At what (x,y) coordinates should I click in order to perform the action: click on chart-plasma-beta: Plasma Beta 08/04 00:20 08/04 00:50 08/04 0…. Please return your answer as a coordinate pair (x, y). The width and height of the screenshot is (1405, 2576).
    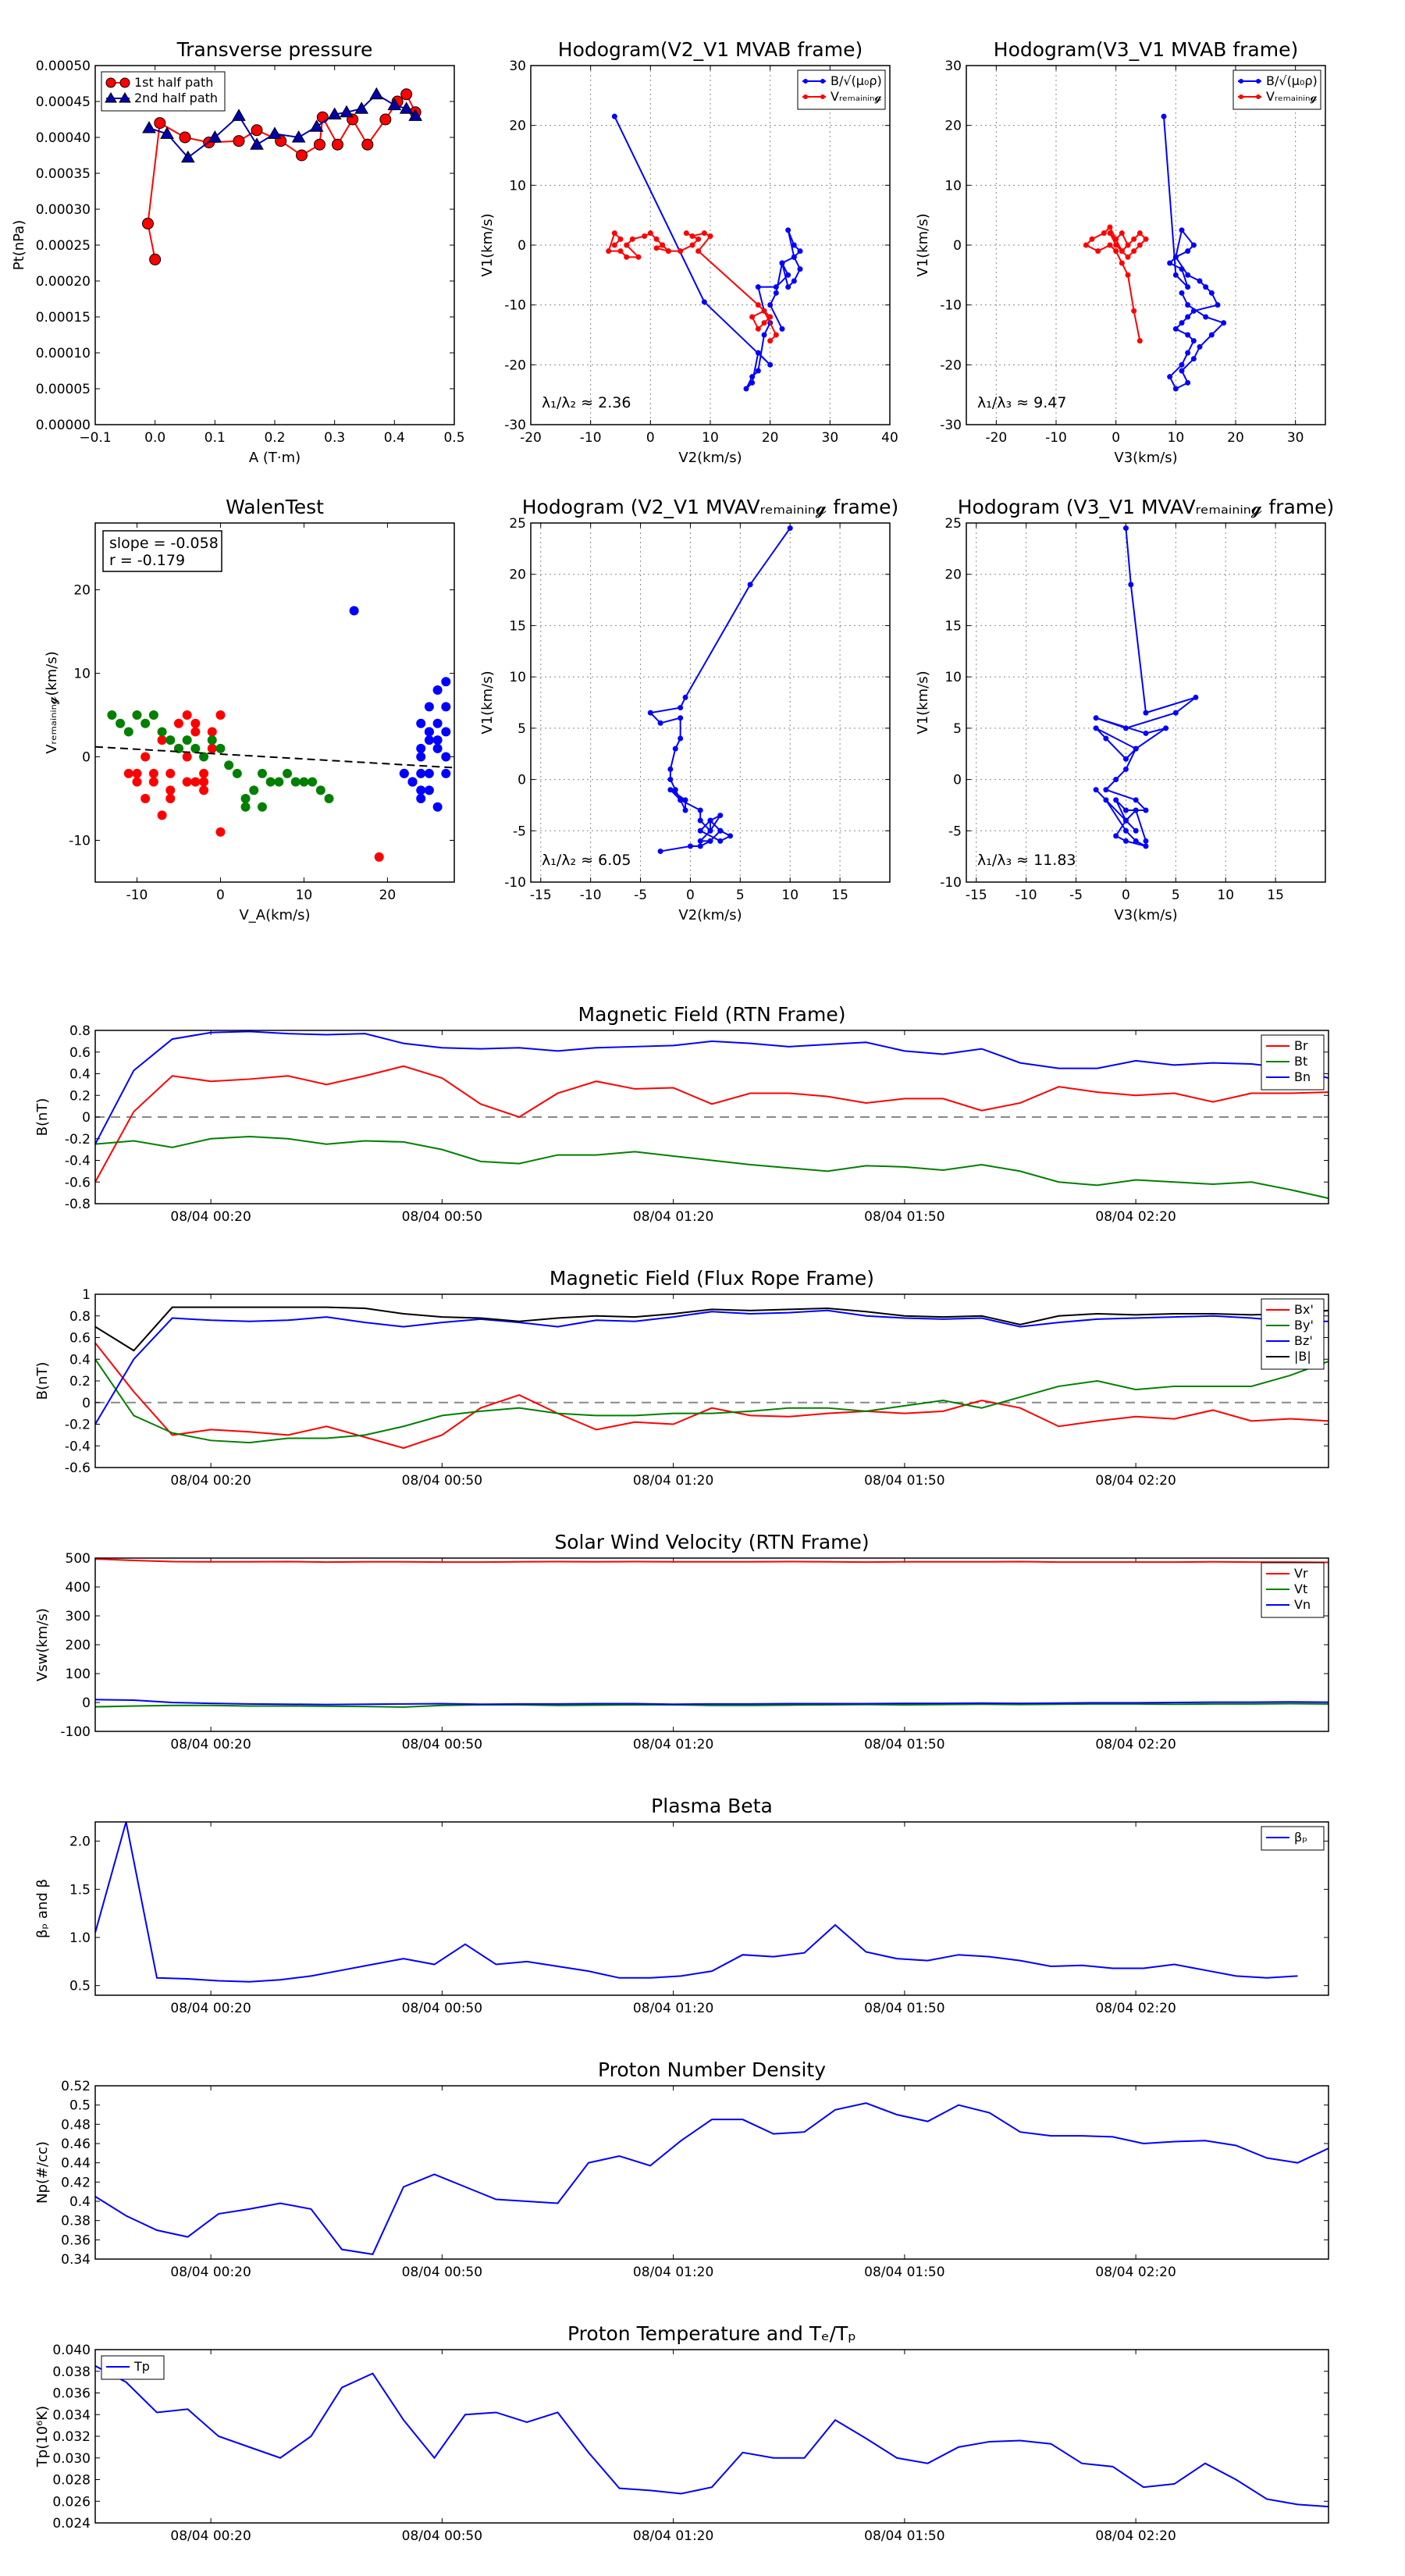
    Looking at the image, I should click on (681, 1905).